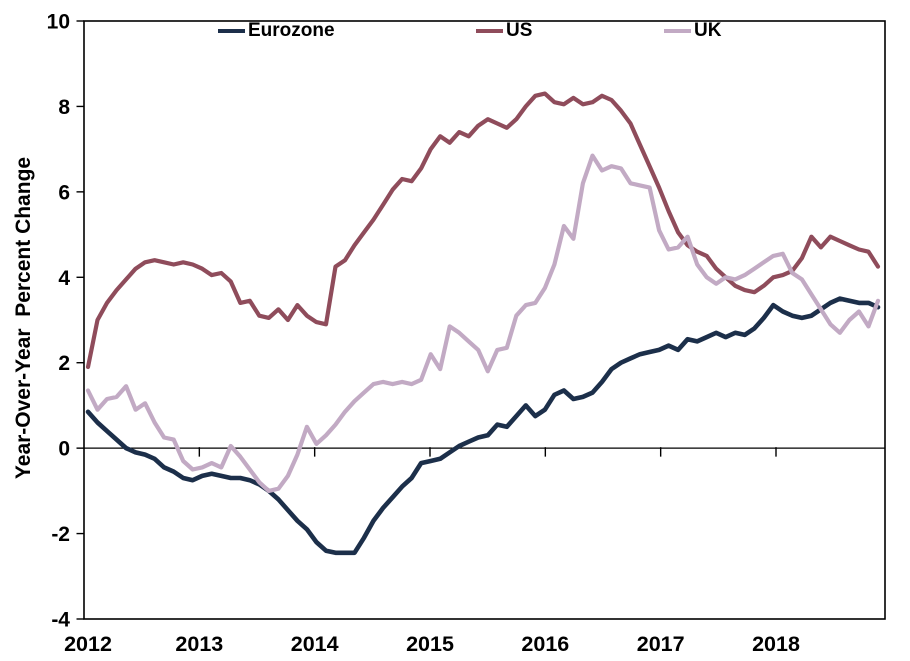 Image resolution: width=910 pixels, height=661 pixels. I want to click on legend-item-uk: UK, so click(692, 31).